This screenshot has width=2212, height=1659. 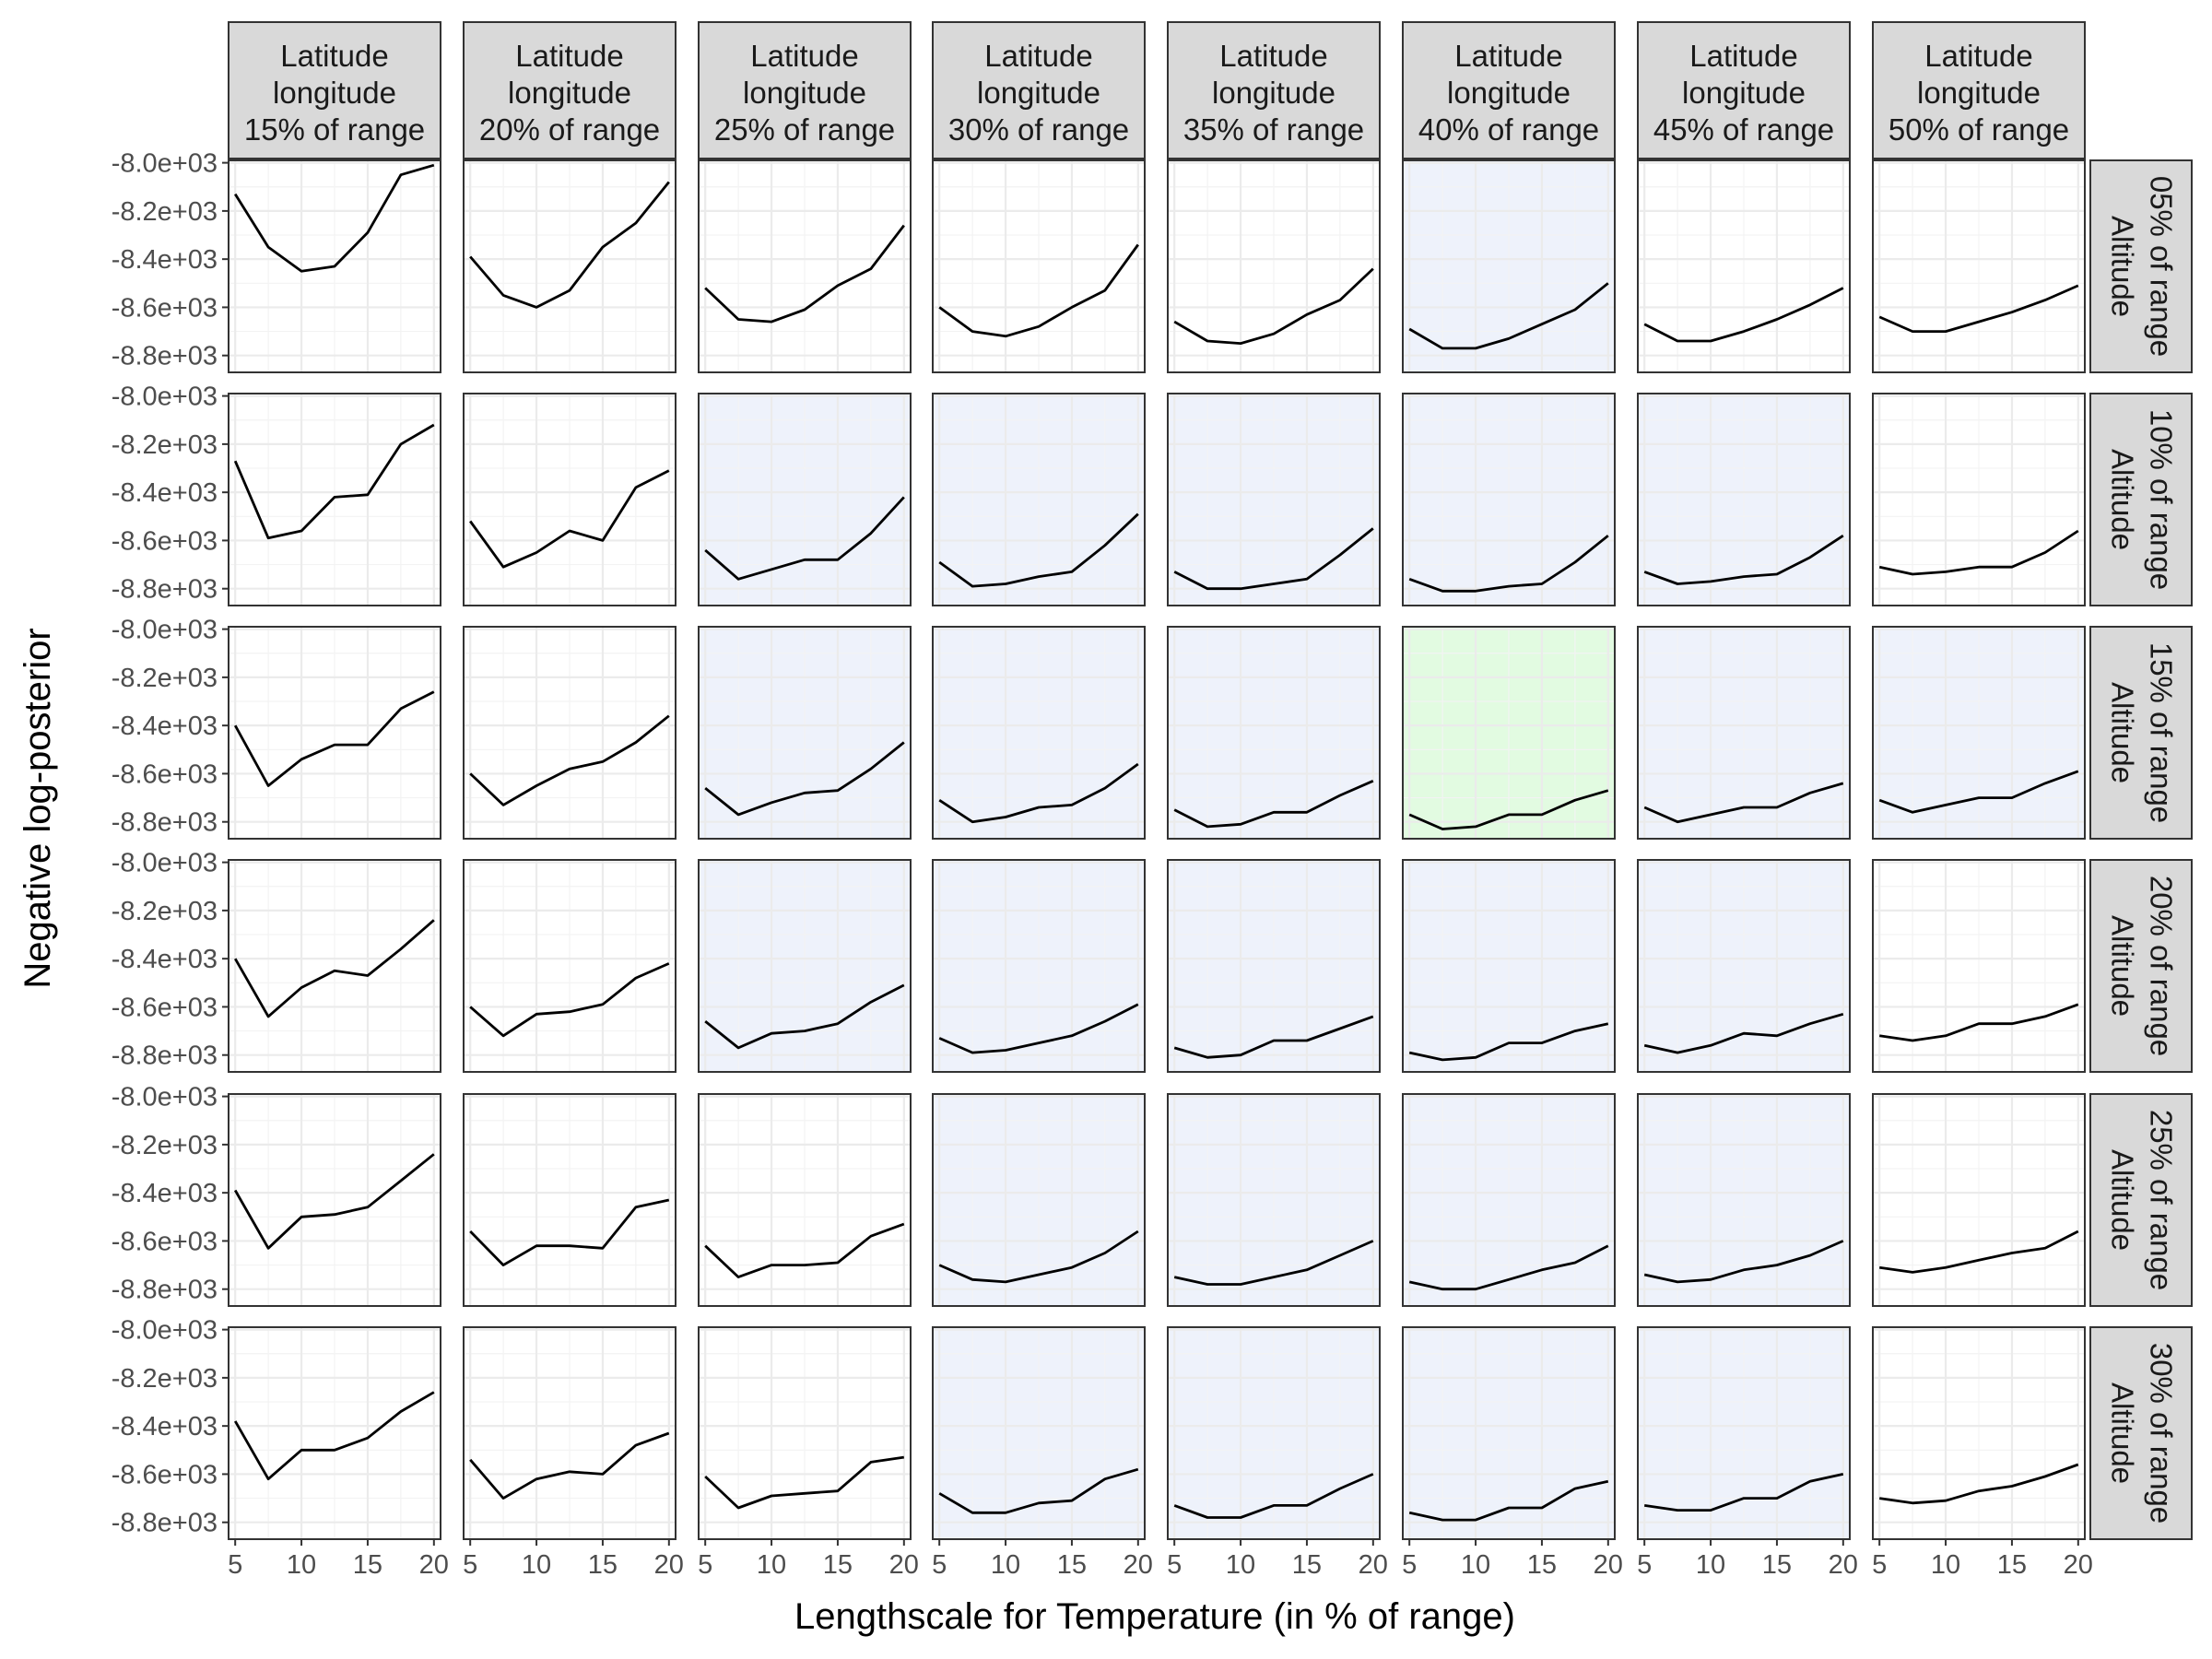 I want to click on panel-r2-c6, so click(x=1509, y=499).